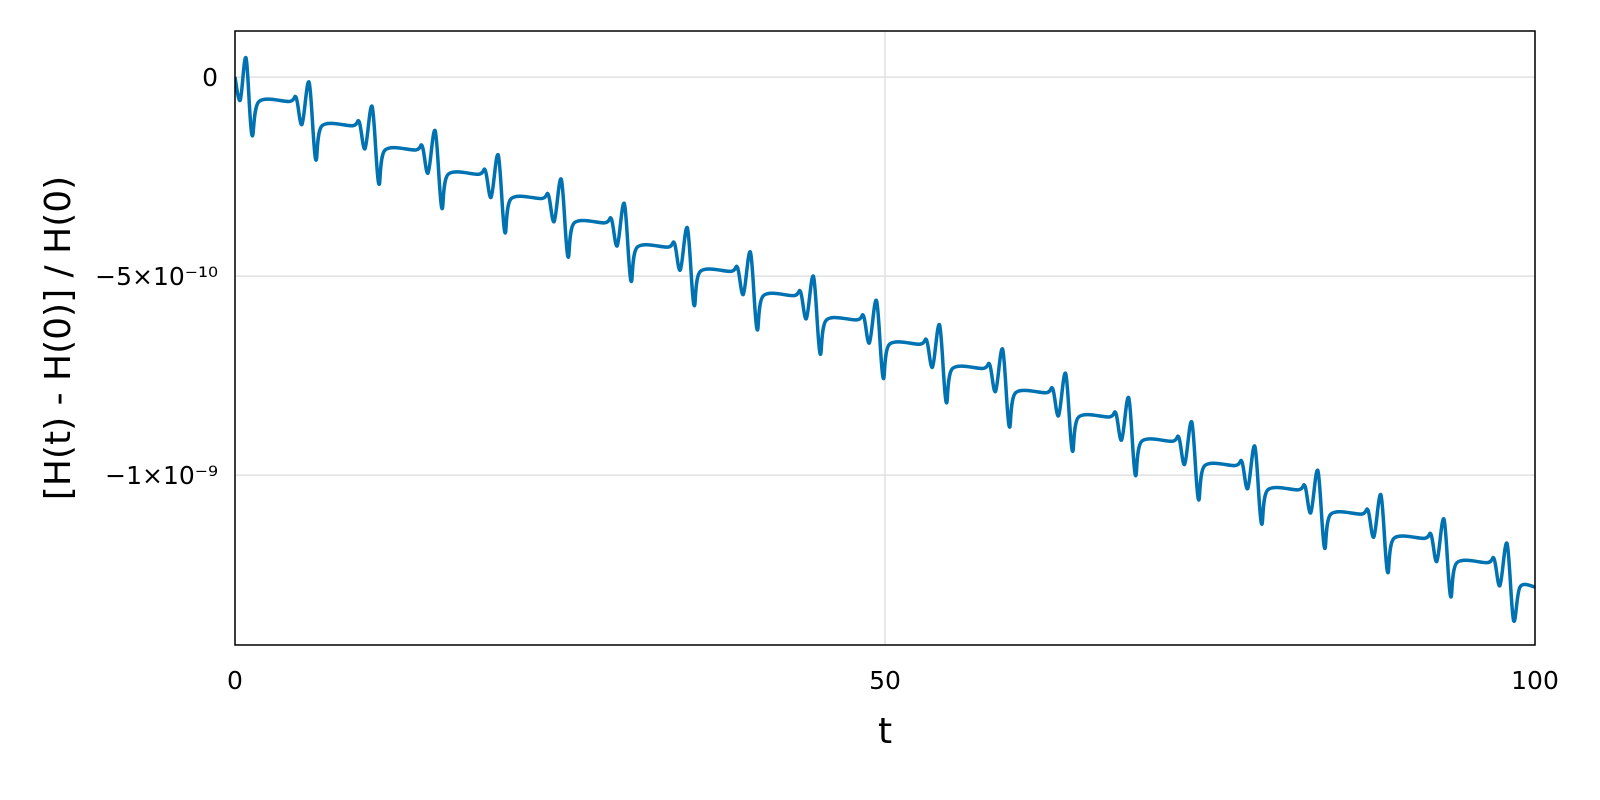 This screenshot has height=800, width=1600. What do you see at coordinates (161, 475) in the screenshot?
I see `y-tick-label: −1×10⁻⁹` at bounding box center [161, 475].